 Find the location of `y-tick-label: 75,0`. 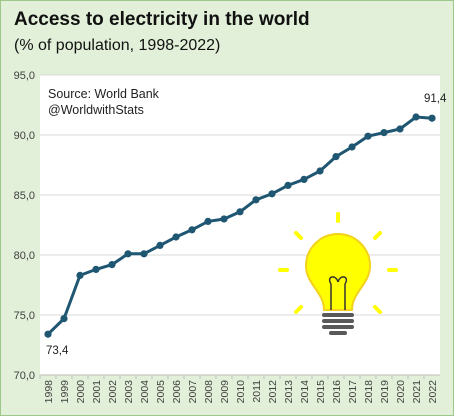

y-tick-label: 75,0 is located at coordinates (24, 316).